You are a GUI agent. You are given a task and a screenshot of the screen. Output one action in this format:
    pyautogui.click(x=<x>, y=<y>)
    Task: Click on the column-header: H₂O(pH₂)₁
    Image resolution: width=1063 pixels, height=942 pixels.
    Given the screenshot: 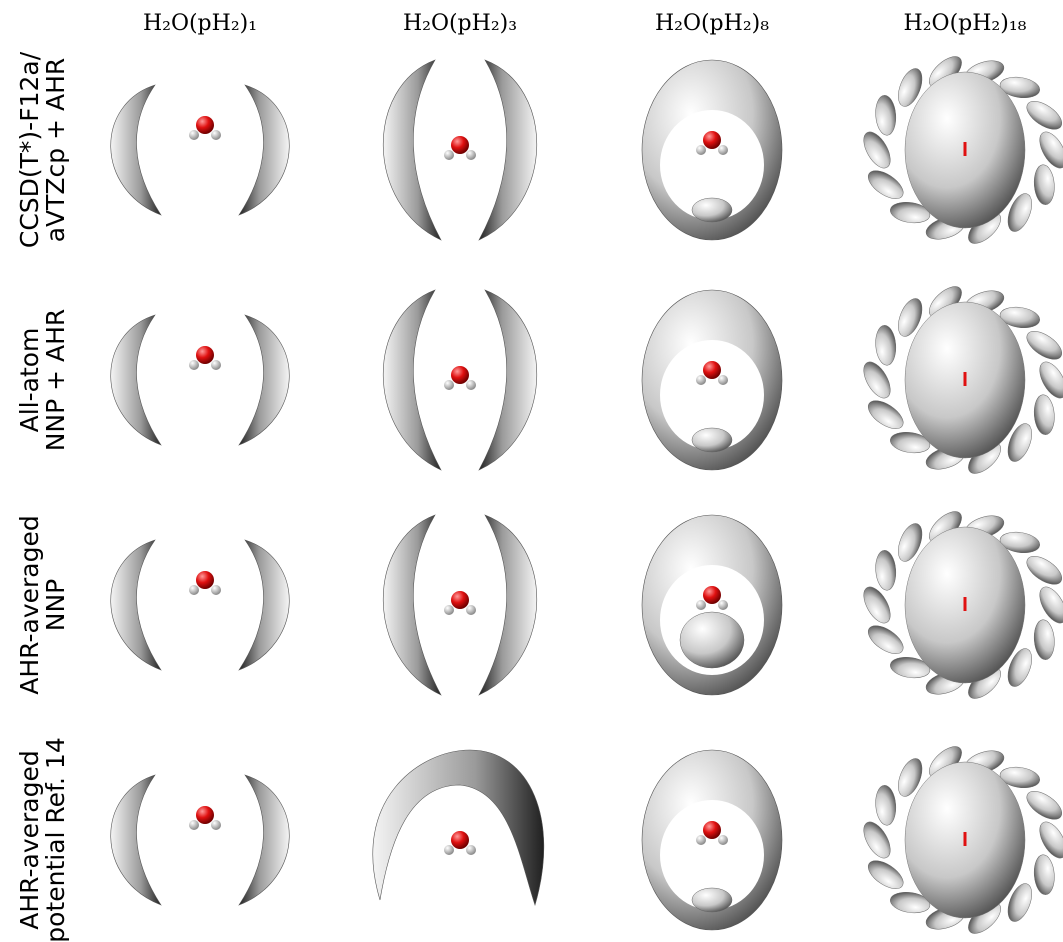 What is the action you would take?
    pyautogui.click(x=200, y=23)
    